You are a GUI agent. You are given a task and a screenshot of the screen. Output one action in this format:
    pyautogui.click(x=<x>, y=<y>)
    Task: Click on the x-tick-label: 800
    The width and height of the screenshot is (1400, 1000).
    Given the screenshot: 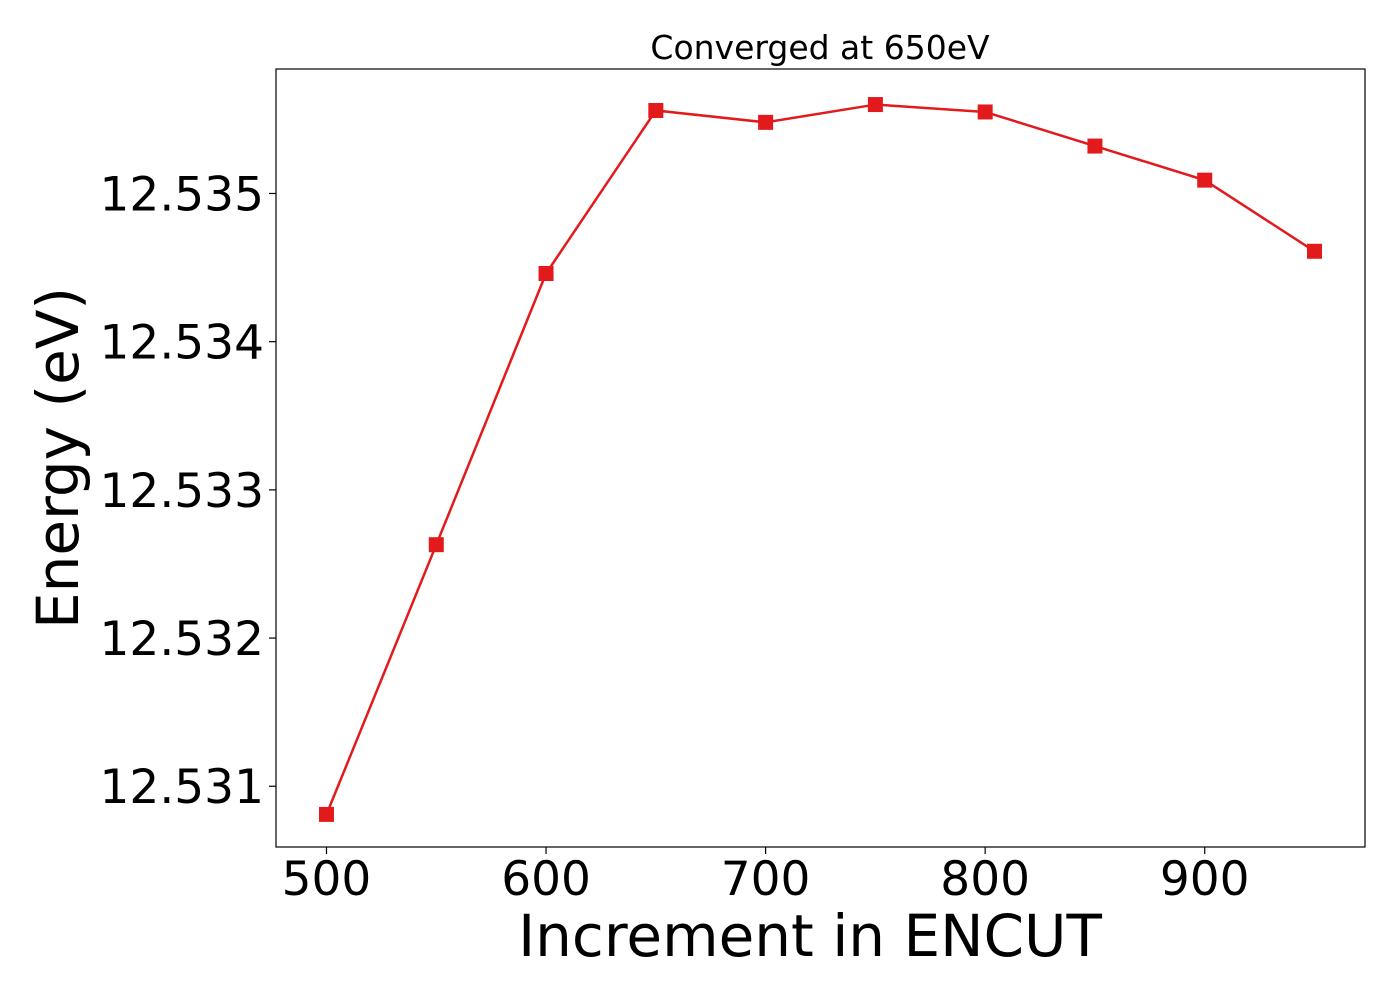 What is the action you would take?
    pyautogui.click(x=985, y=879)
    